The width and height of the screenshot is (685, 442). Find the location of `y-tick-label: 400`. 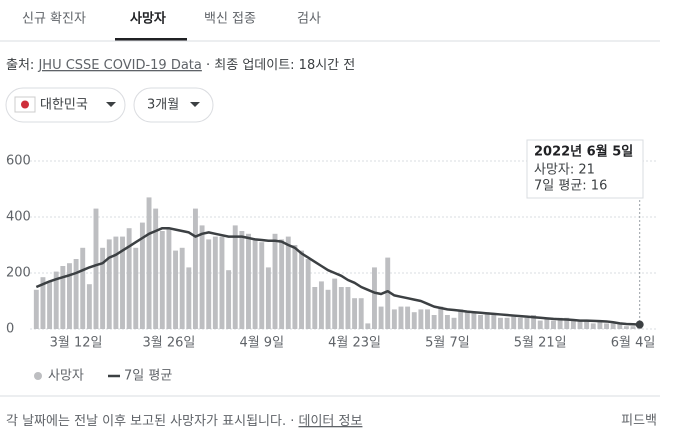

y-tick-label: 400 is located at coordinates (18, 217).